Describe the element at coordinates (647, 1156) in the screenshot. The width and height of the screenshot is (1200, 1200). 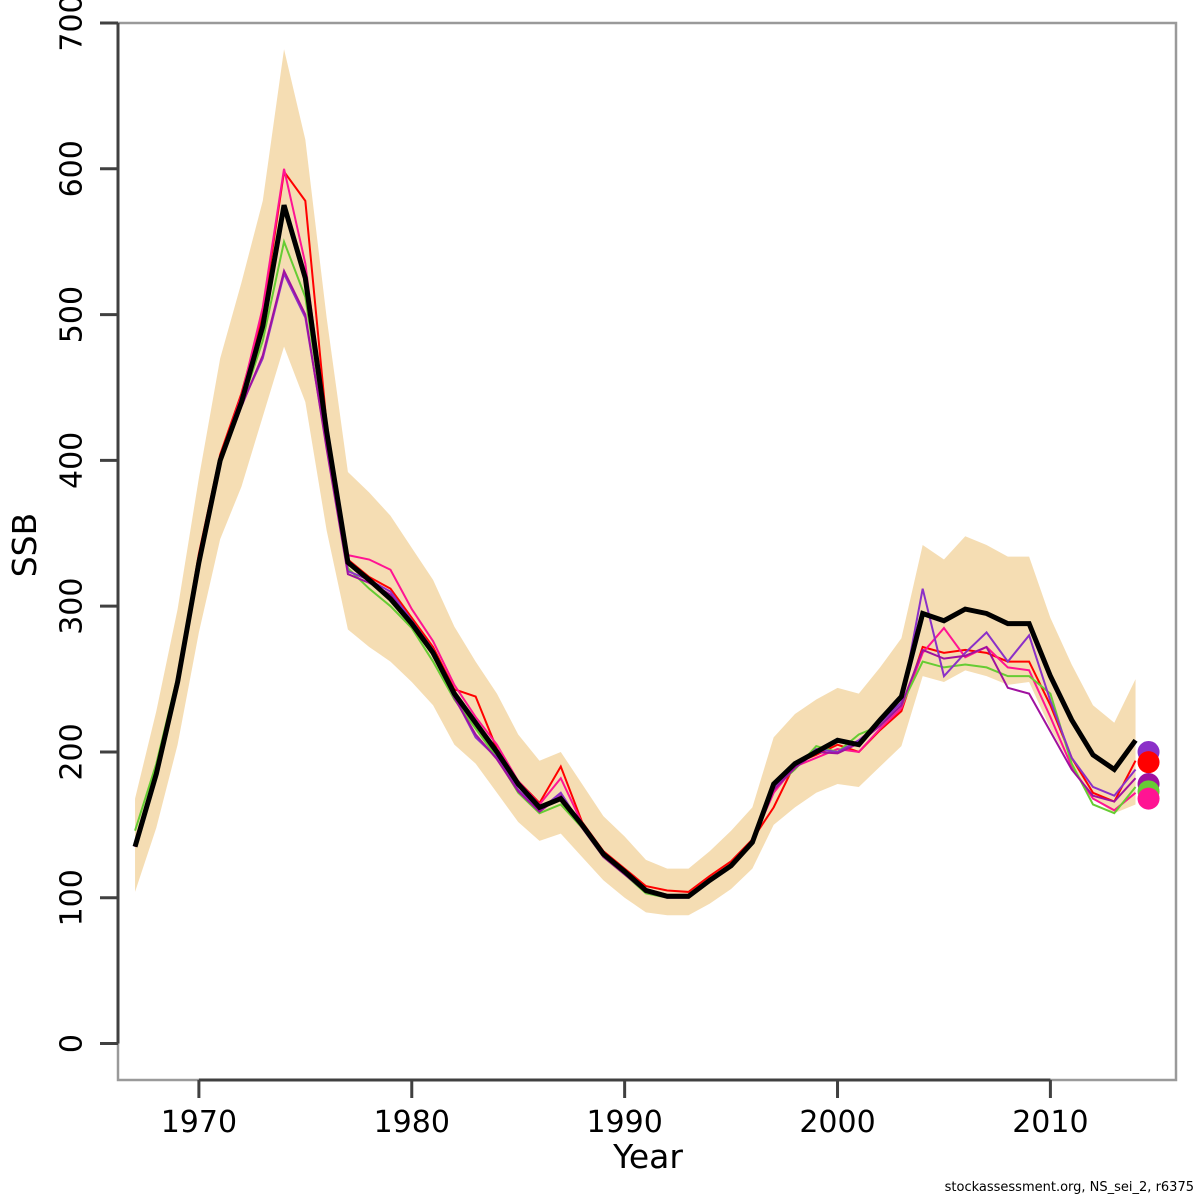
I see `x-axis-title: Year` at that location.